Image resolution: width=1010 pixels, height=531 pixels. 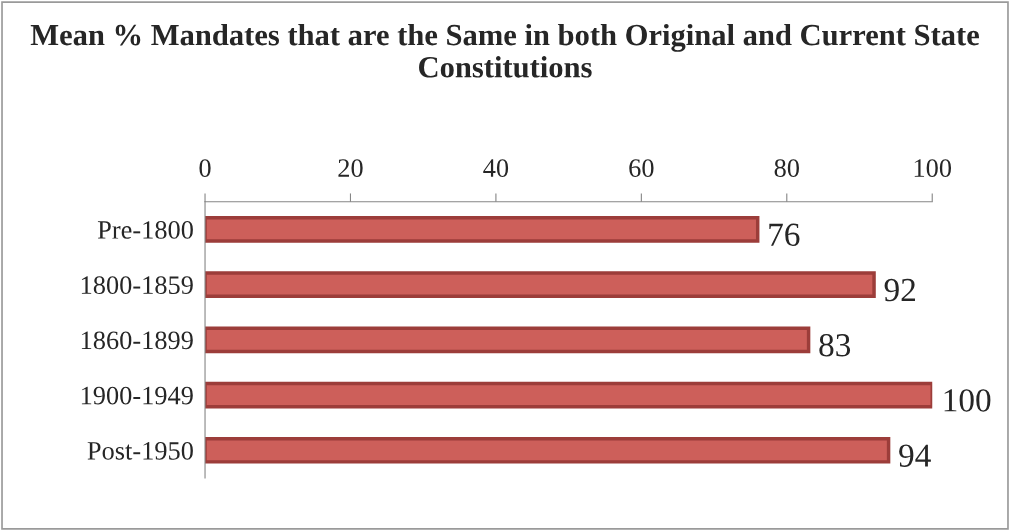 I want to click on x-tick-label: 60, so click(x=641, y=168).